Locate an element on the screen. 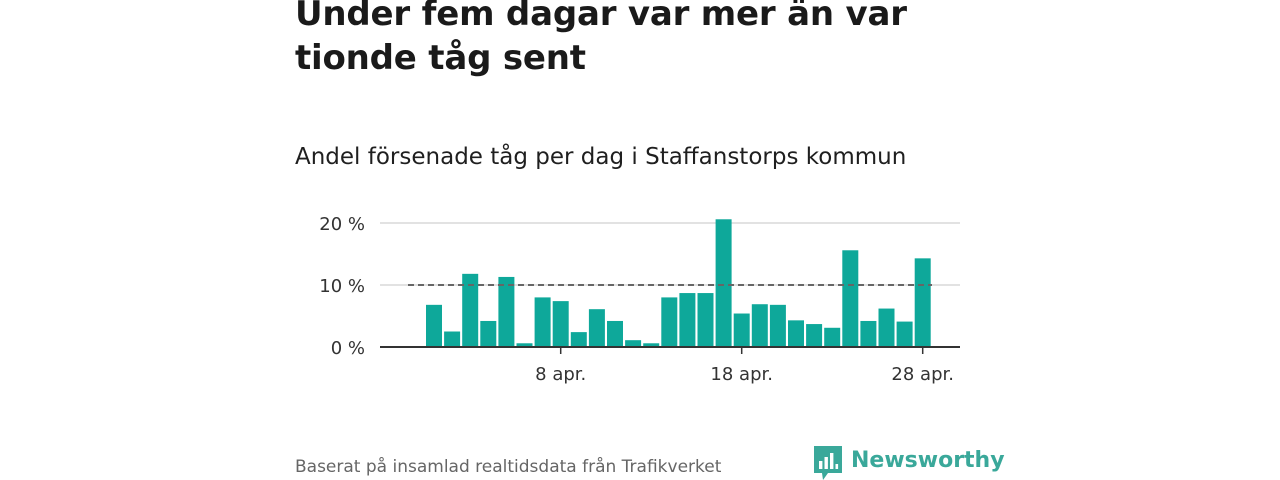 The image size is (1280, 480). newsworthy-logo-icon is located at coordinates (828, 463).